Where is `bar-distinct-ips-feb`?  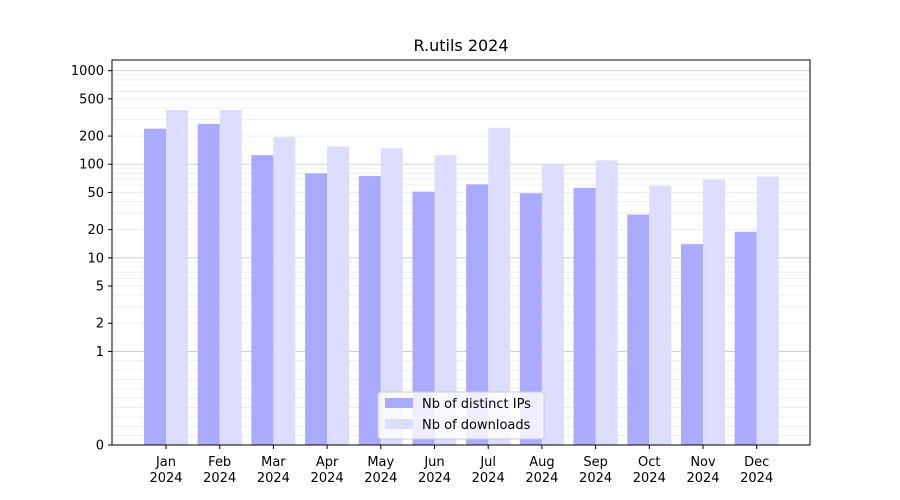 bar-distinct-ips-feb is located at coordinates (208, 284).